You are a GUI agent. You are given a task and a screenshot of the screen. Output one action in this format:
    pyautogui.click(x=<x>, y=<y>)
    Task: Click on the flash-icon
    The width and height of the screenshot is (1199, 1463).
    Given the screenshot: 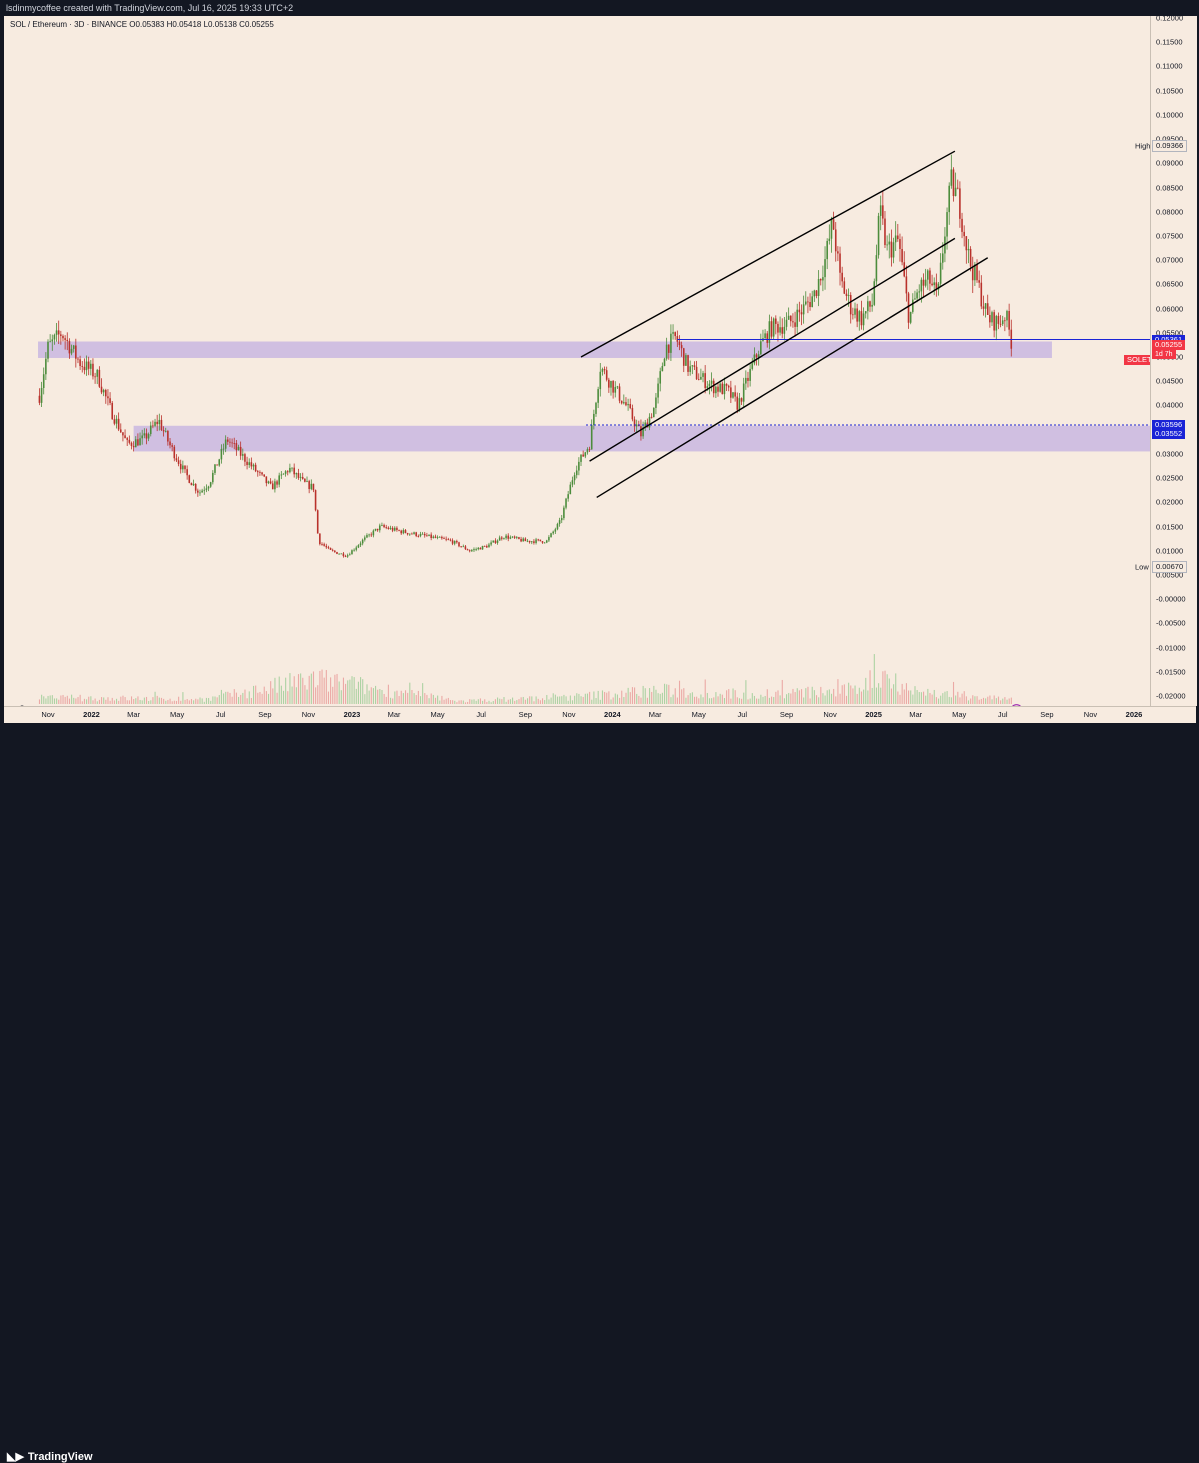 What is the action you would take?
    pyautogui.click(x=1016, y=705)
    